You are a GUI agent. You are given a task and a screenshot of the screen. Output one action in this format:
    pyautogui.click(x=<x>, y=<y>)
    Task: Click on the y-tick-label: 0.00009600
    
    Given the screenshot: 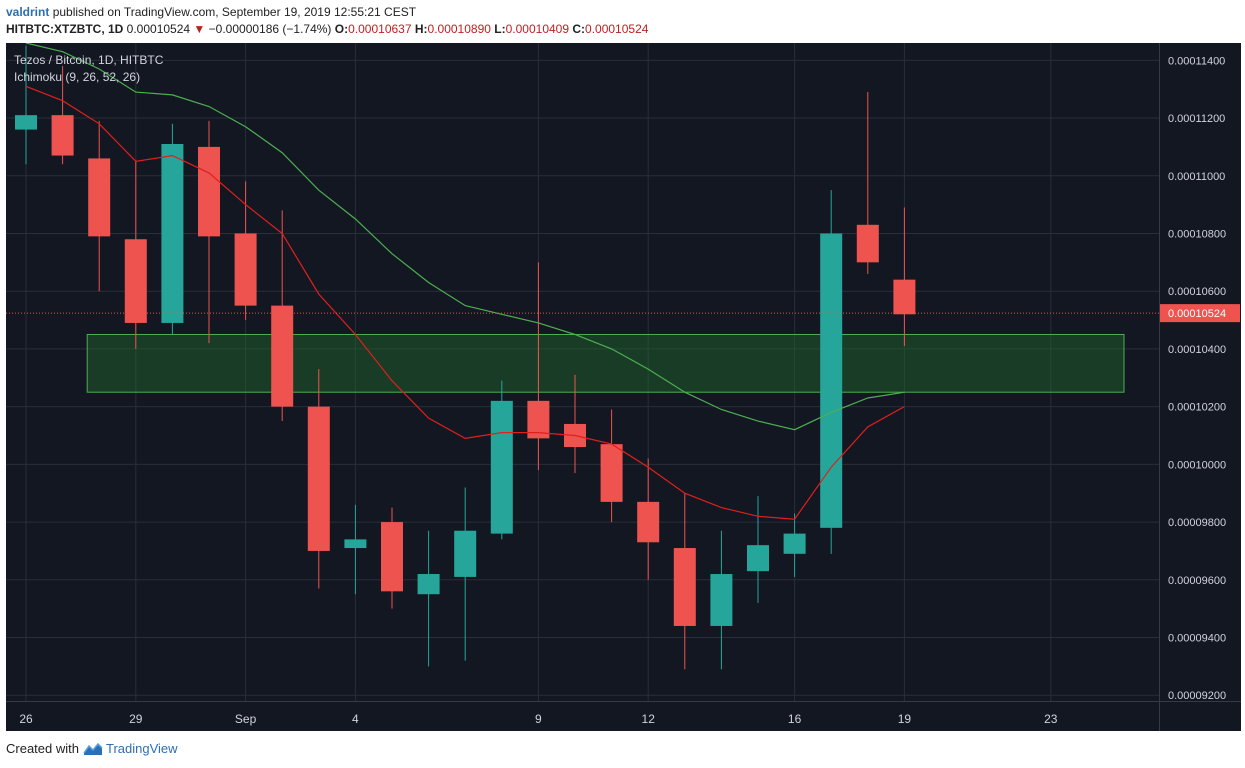 What is the action you would take?
    pyautogui.click(x=1197, y=581)
    